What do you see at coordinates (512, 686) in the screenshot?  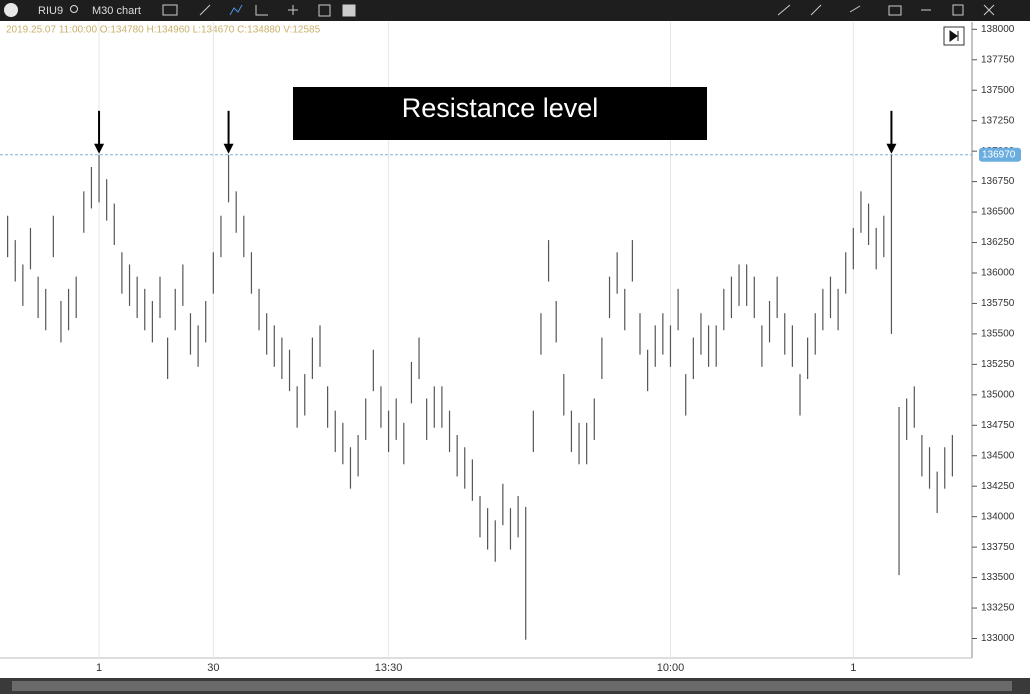 I see `scroll-thumb` at bounding box center [512, 686].